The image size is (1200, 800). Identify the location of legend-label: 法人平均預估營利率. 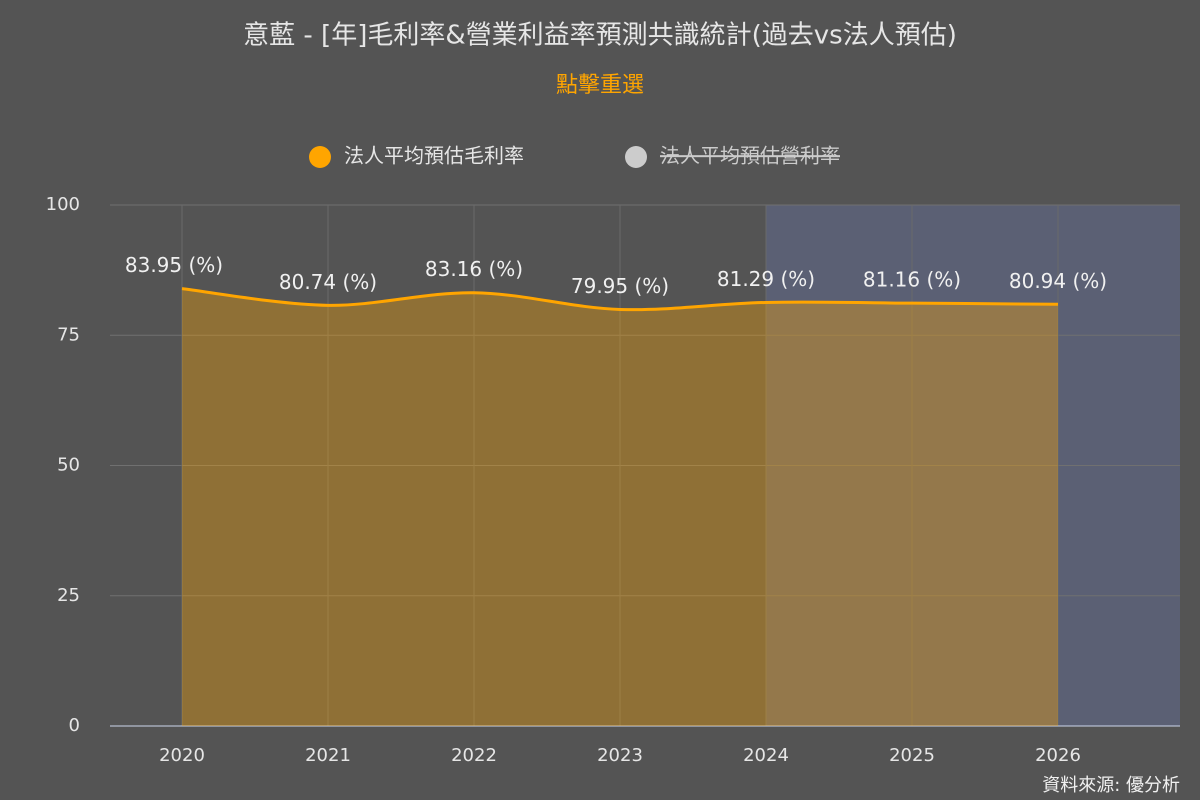
(750, 156).